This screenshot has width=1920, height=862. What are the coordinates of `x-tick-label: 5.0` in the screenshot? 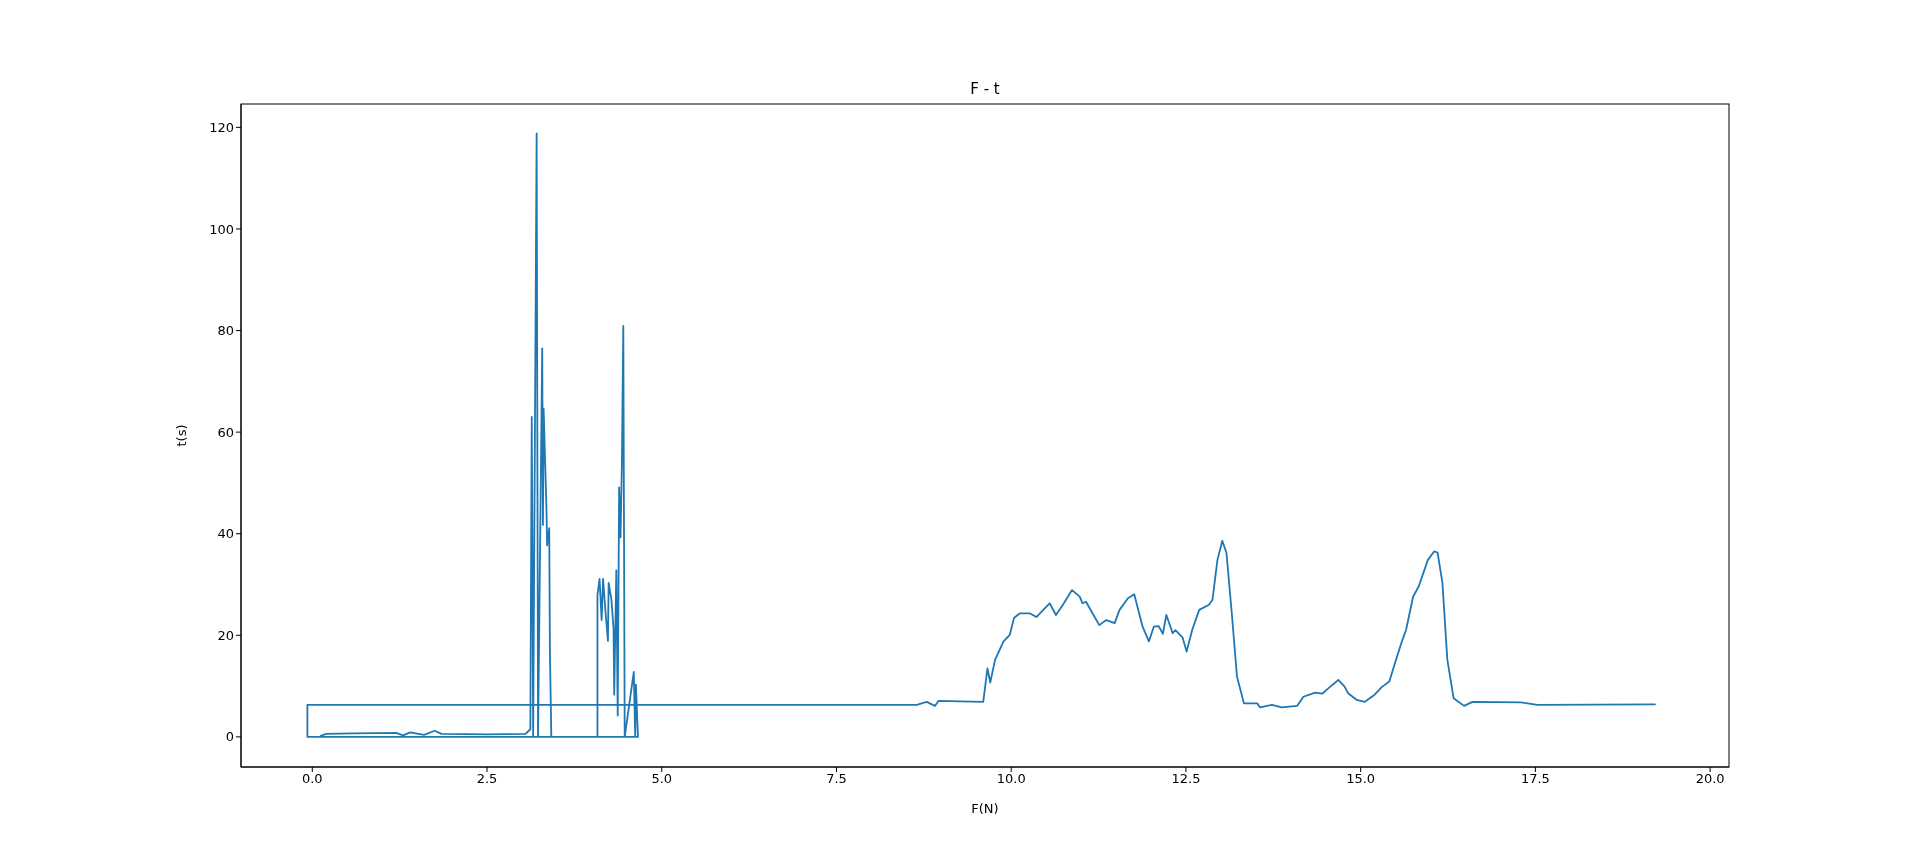 It's located at (662, 779).